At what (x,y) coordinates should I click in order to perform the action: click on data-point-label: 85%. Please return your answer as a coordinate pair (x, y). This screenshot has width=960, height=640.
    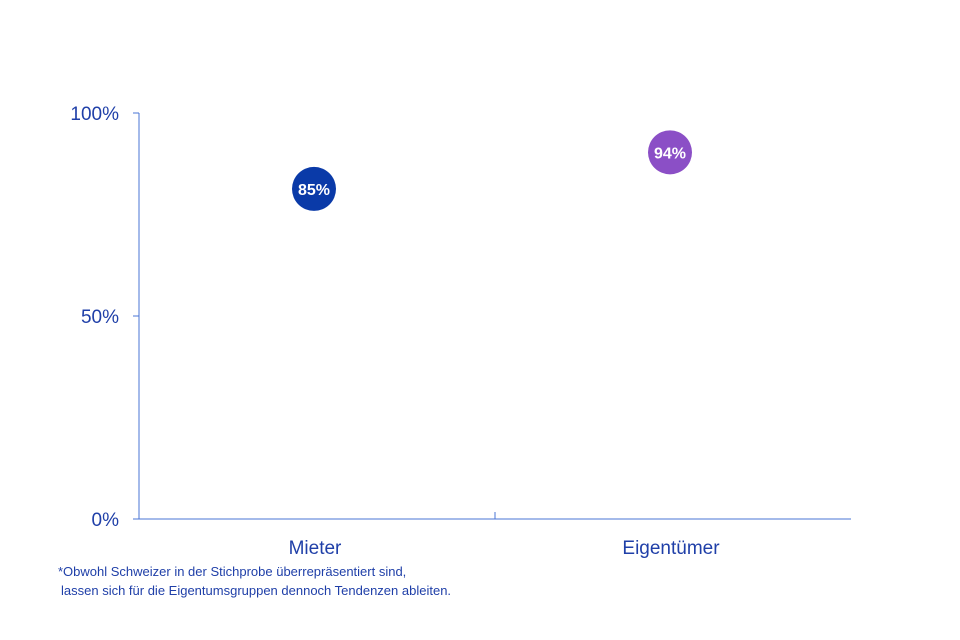
    Looking at the image, I should click on (314, 190).